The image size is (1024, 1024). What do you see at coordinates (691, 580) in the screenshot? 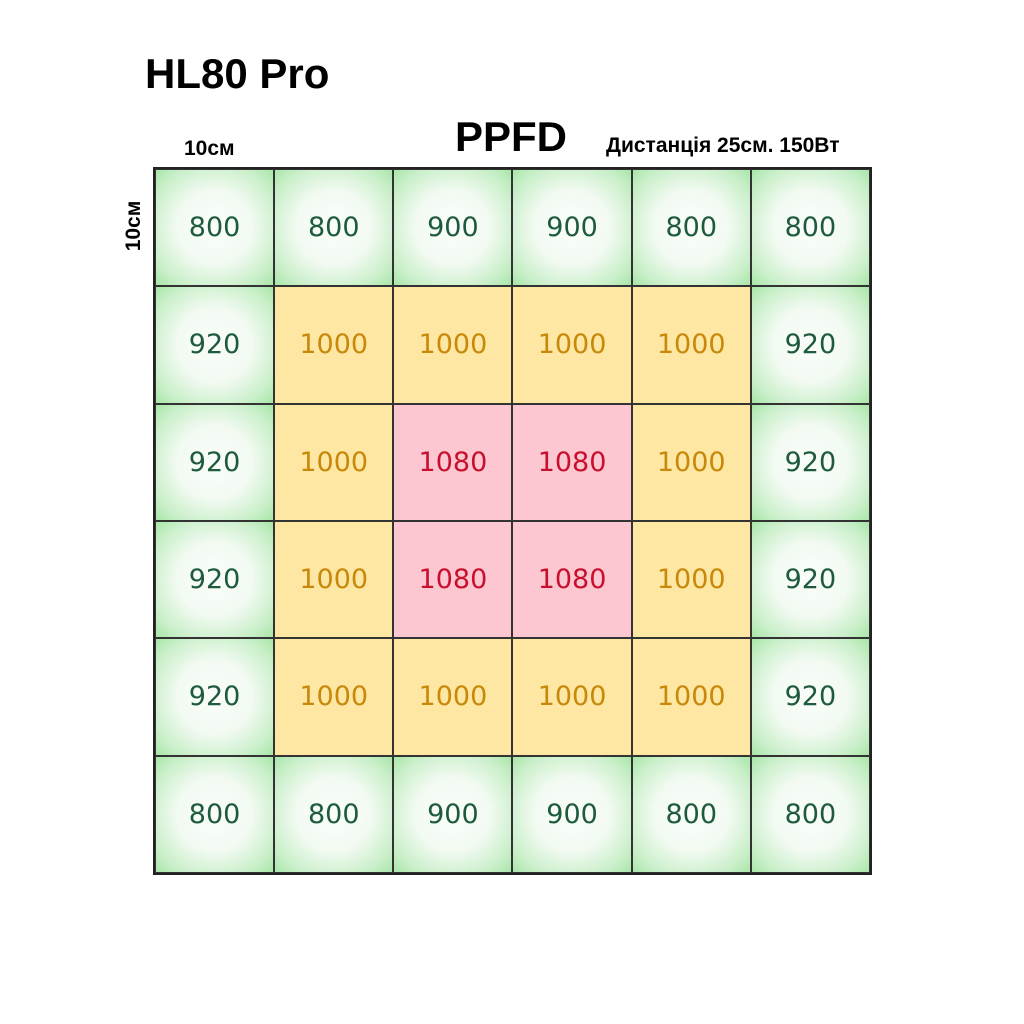
I see `ppfd-cell-r4-c5: 1000` at bounding box center [691, 580].